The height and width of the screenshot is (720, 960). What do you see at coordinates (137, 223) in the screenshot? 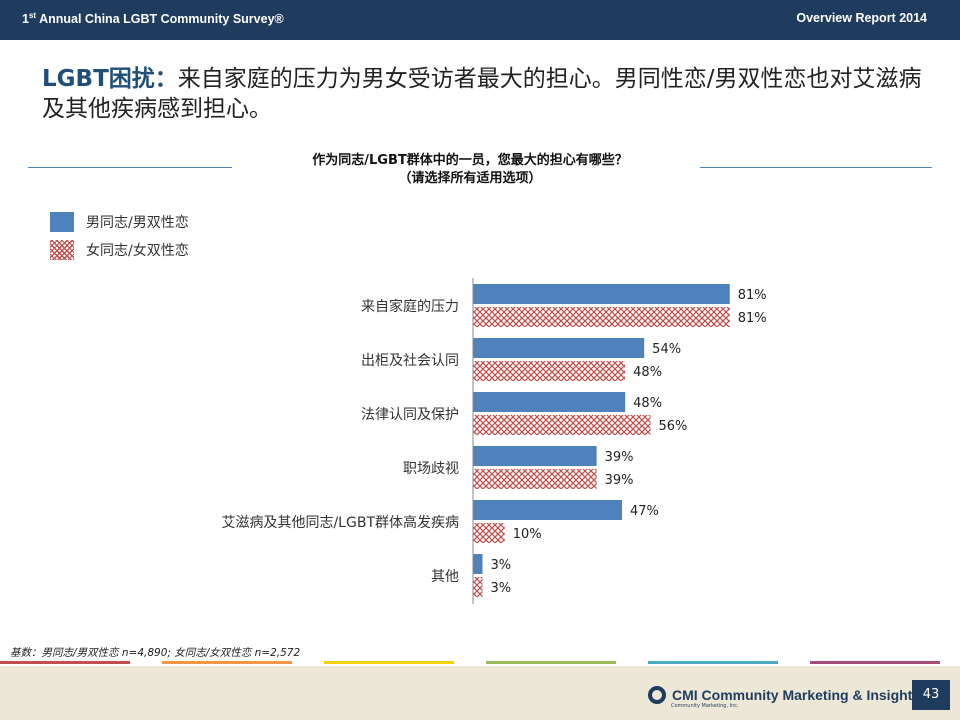
I see `legend-label-male: 男同志/男双性恋` at bounding box center [137, 223].